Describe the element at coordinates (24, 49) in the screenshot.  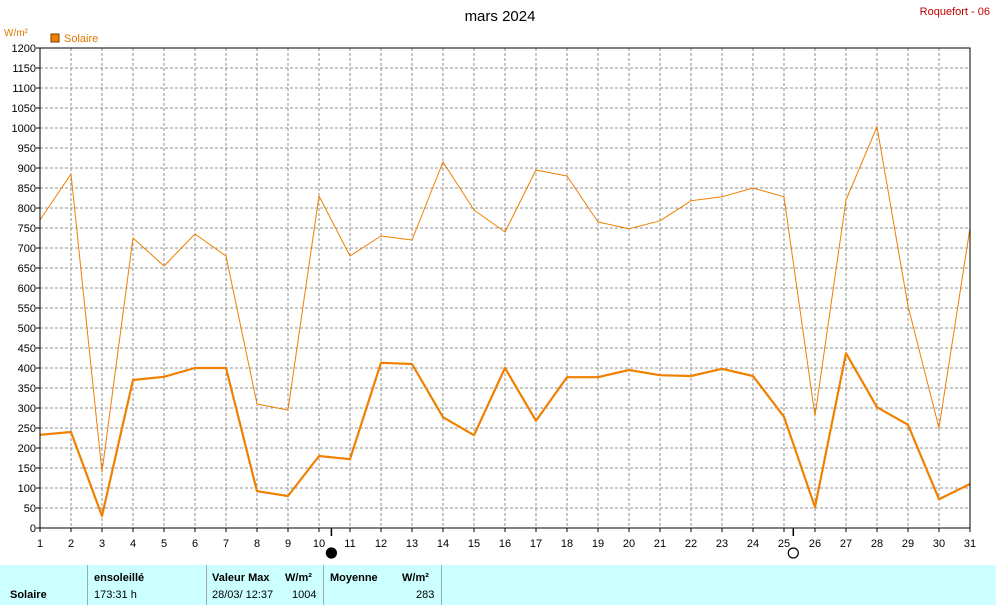
I see `y-tick-label: 1200` at that location.